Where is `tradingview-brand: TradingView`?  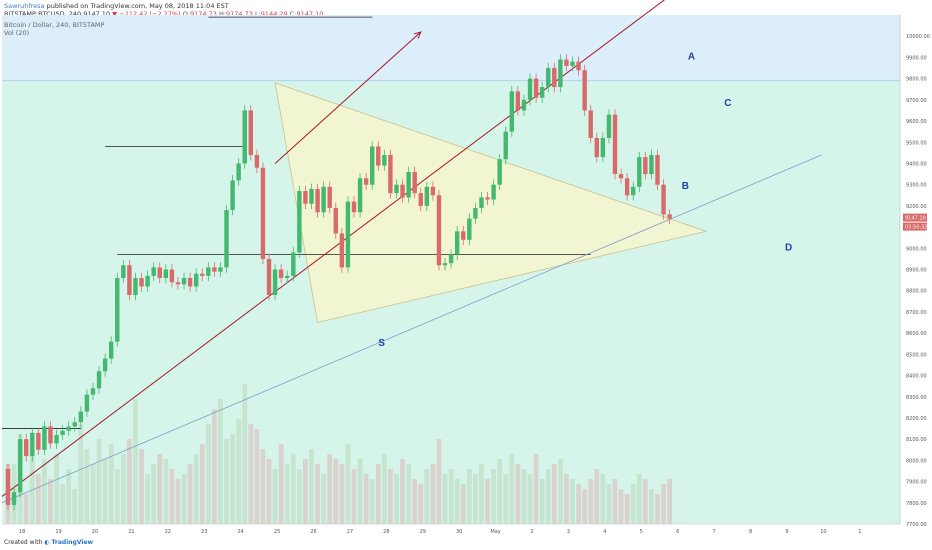 tradingview-brand: TradingView is located at coordinates (72, 542).